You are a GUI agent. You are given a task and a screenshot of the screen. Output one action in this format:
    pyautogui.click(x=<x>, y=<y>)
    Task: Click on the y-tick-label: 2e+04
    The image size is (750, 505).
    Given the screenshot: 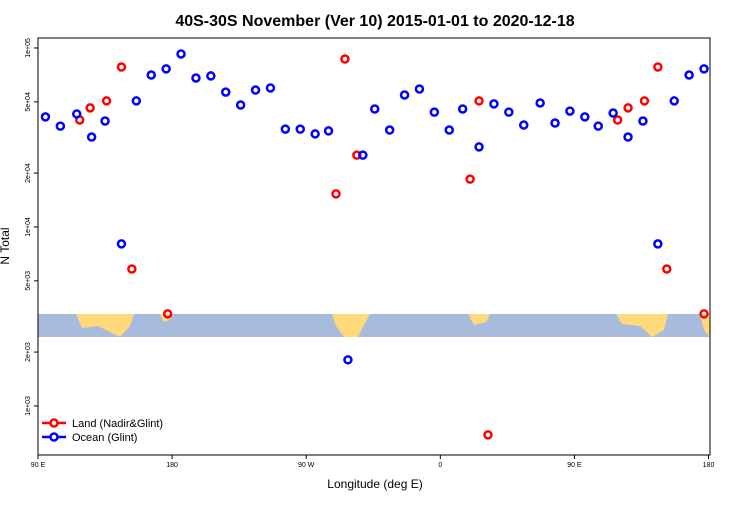 What is the action you would take?
    pyautogui.click(x=28, y=173)
    